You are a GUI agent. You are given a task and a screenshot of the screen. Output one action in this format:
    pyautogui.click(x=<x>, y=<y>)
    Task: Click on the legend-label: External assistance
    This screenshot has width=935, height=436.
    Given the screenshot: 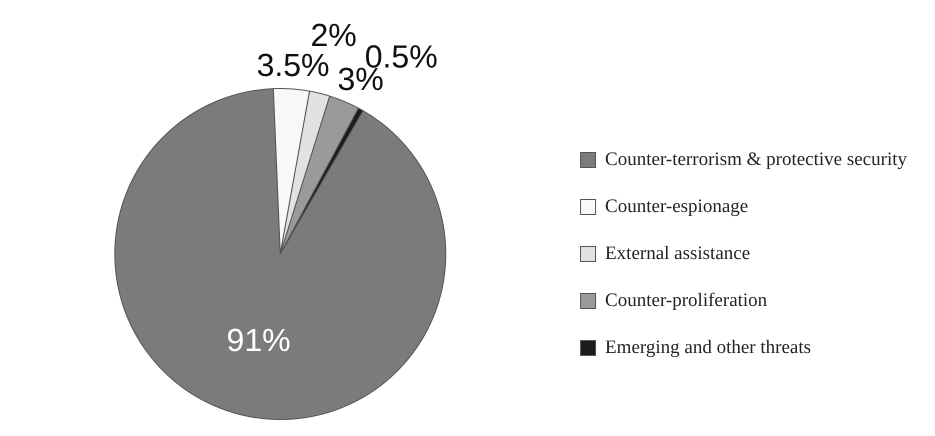 What is the action you would take?
    pyautogui.click(x=677, y=253)
    